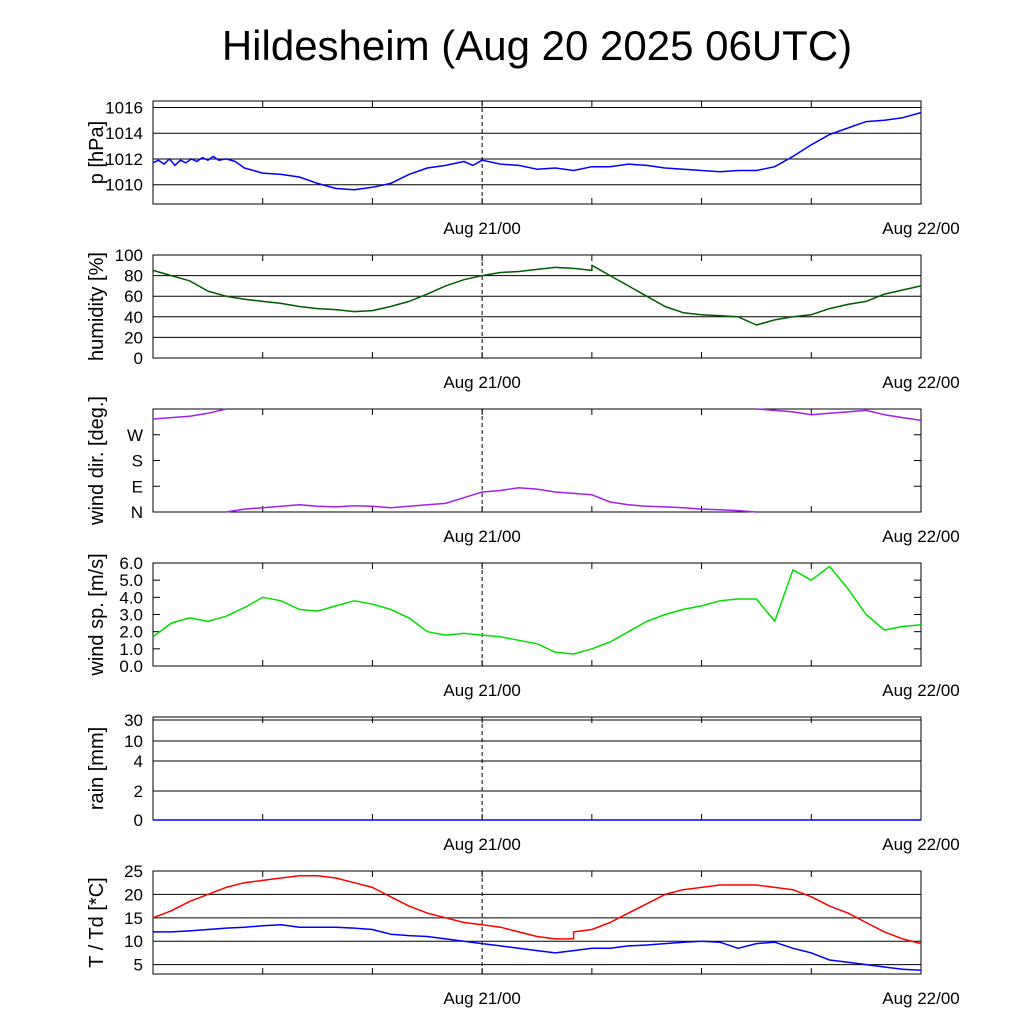  Describe the element at coordinates (537, 460) in the screenshot. I see `wind-direction-frame` at that location.